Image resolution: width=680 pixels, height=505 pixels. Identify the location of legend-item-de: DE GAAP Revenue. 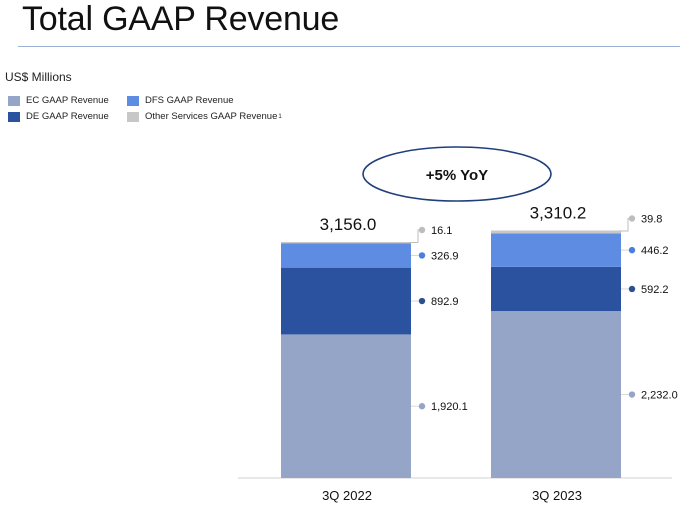
(58, 116).